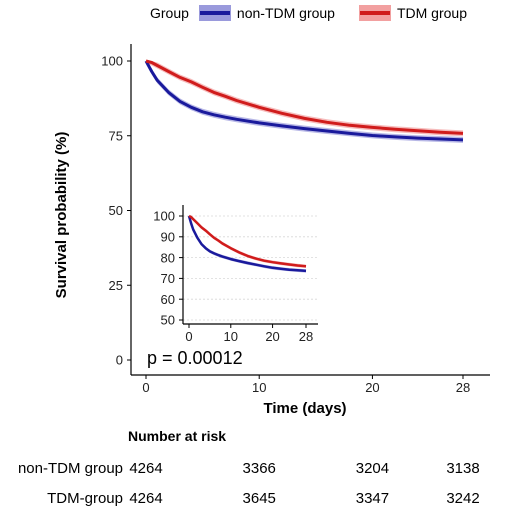 Image resolution: width=505 pixels, height=513 pixels. What do you see at coordinates (372, 468) in the screenshot?
I see `risk-value: 3204` at bounding box center [372, 468].